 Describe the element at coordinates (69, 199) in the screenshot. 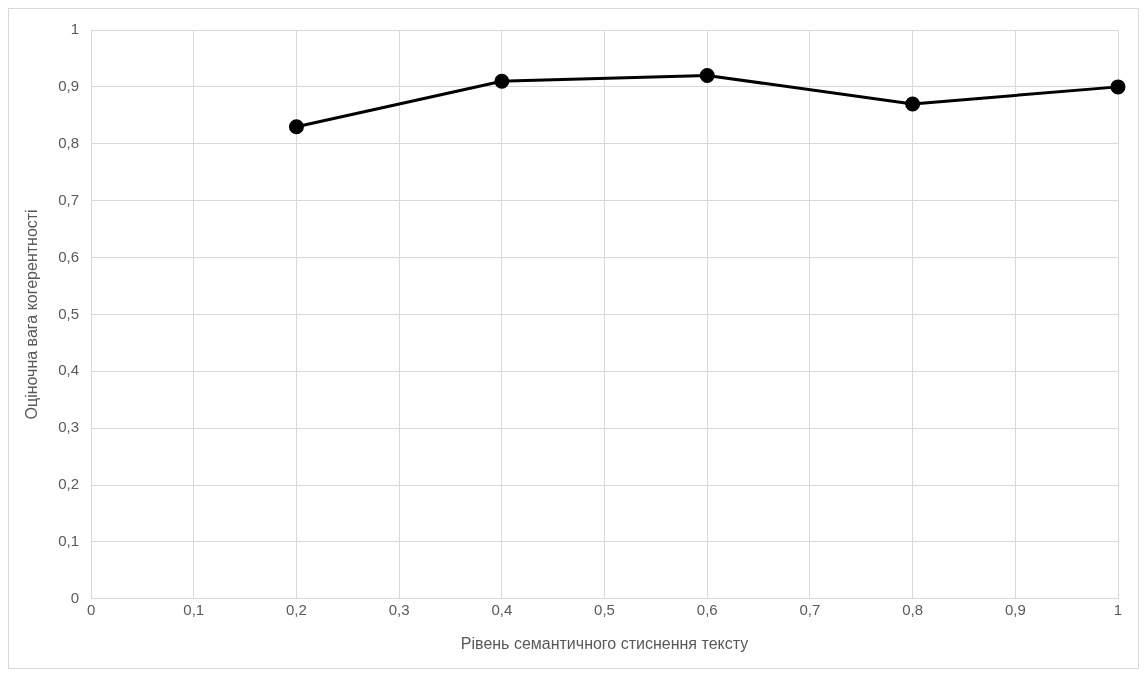

I see `y-tick-label: 0,7` at that location.